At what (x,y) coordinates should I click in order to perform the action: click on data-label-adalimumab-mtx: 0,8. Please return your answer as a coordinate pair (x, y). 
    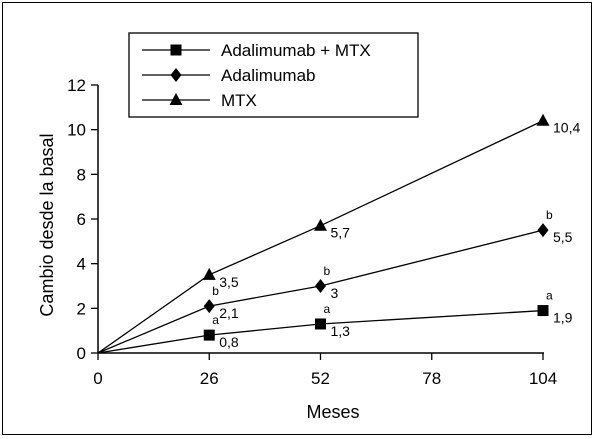
    Looking at the image, I should click on (229, 342).